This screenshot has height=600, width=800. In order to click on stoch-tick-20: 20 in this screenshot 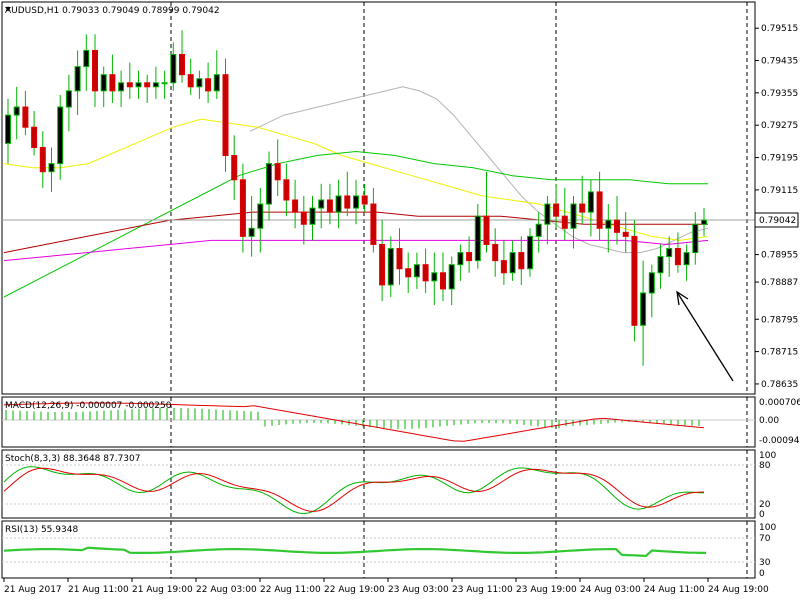, I will do `click(765, 505)`.